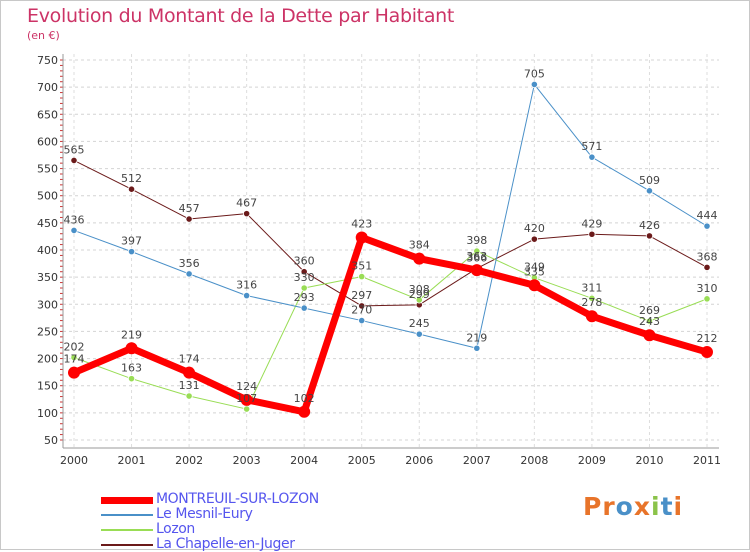 The image size is (750, 552). I want to click on data-label: 368, so click(707, 256).